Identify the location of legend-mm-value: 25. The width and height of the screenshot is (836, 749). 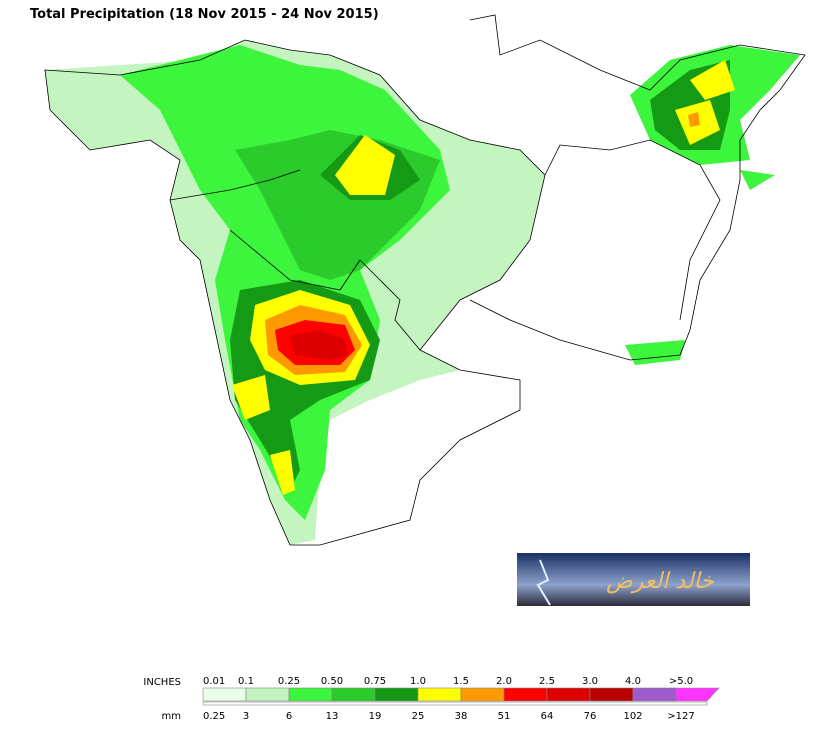
(418, 716).